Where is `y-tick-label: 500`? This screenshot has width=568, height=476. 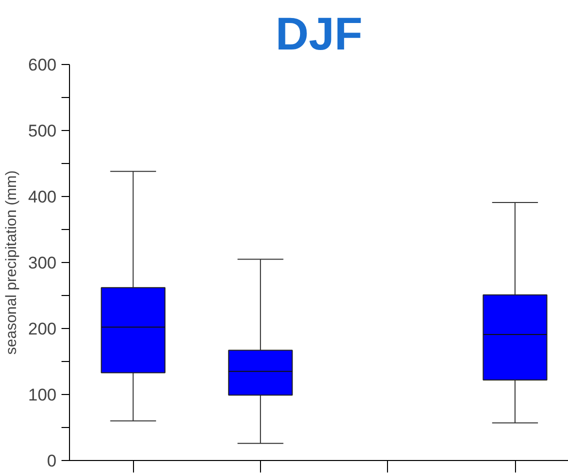 y-tick-label: 500 is located at coordinates (42, 131).